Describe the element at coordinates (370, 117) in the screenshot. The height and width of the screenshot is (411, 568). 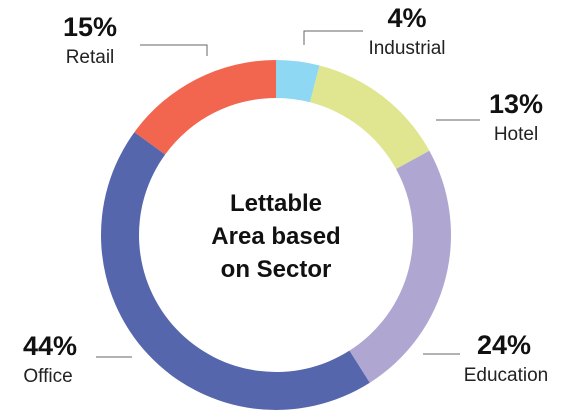
I see `slice-hotel` at that location.